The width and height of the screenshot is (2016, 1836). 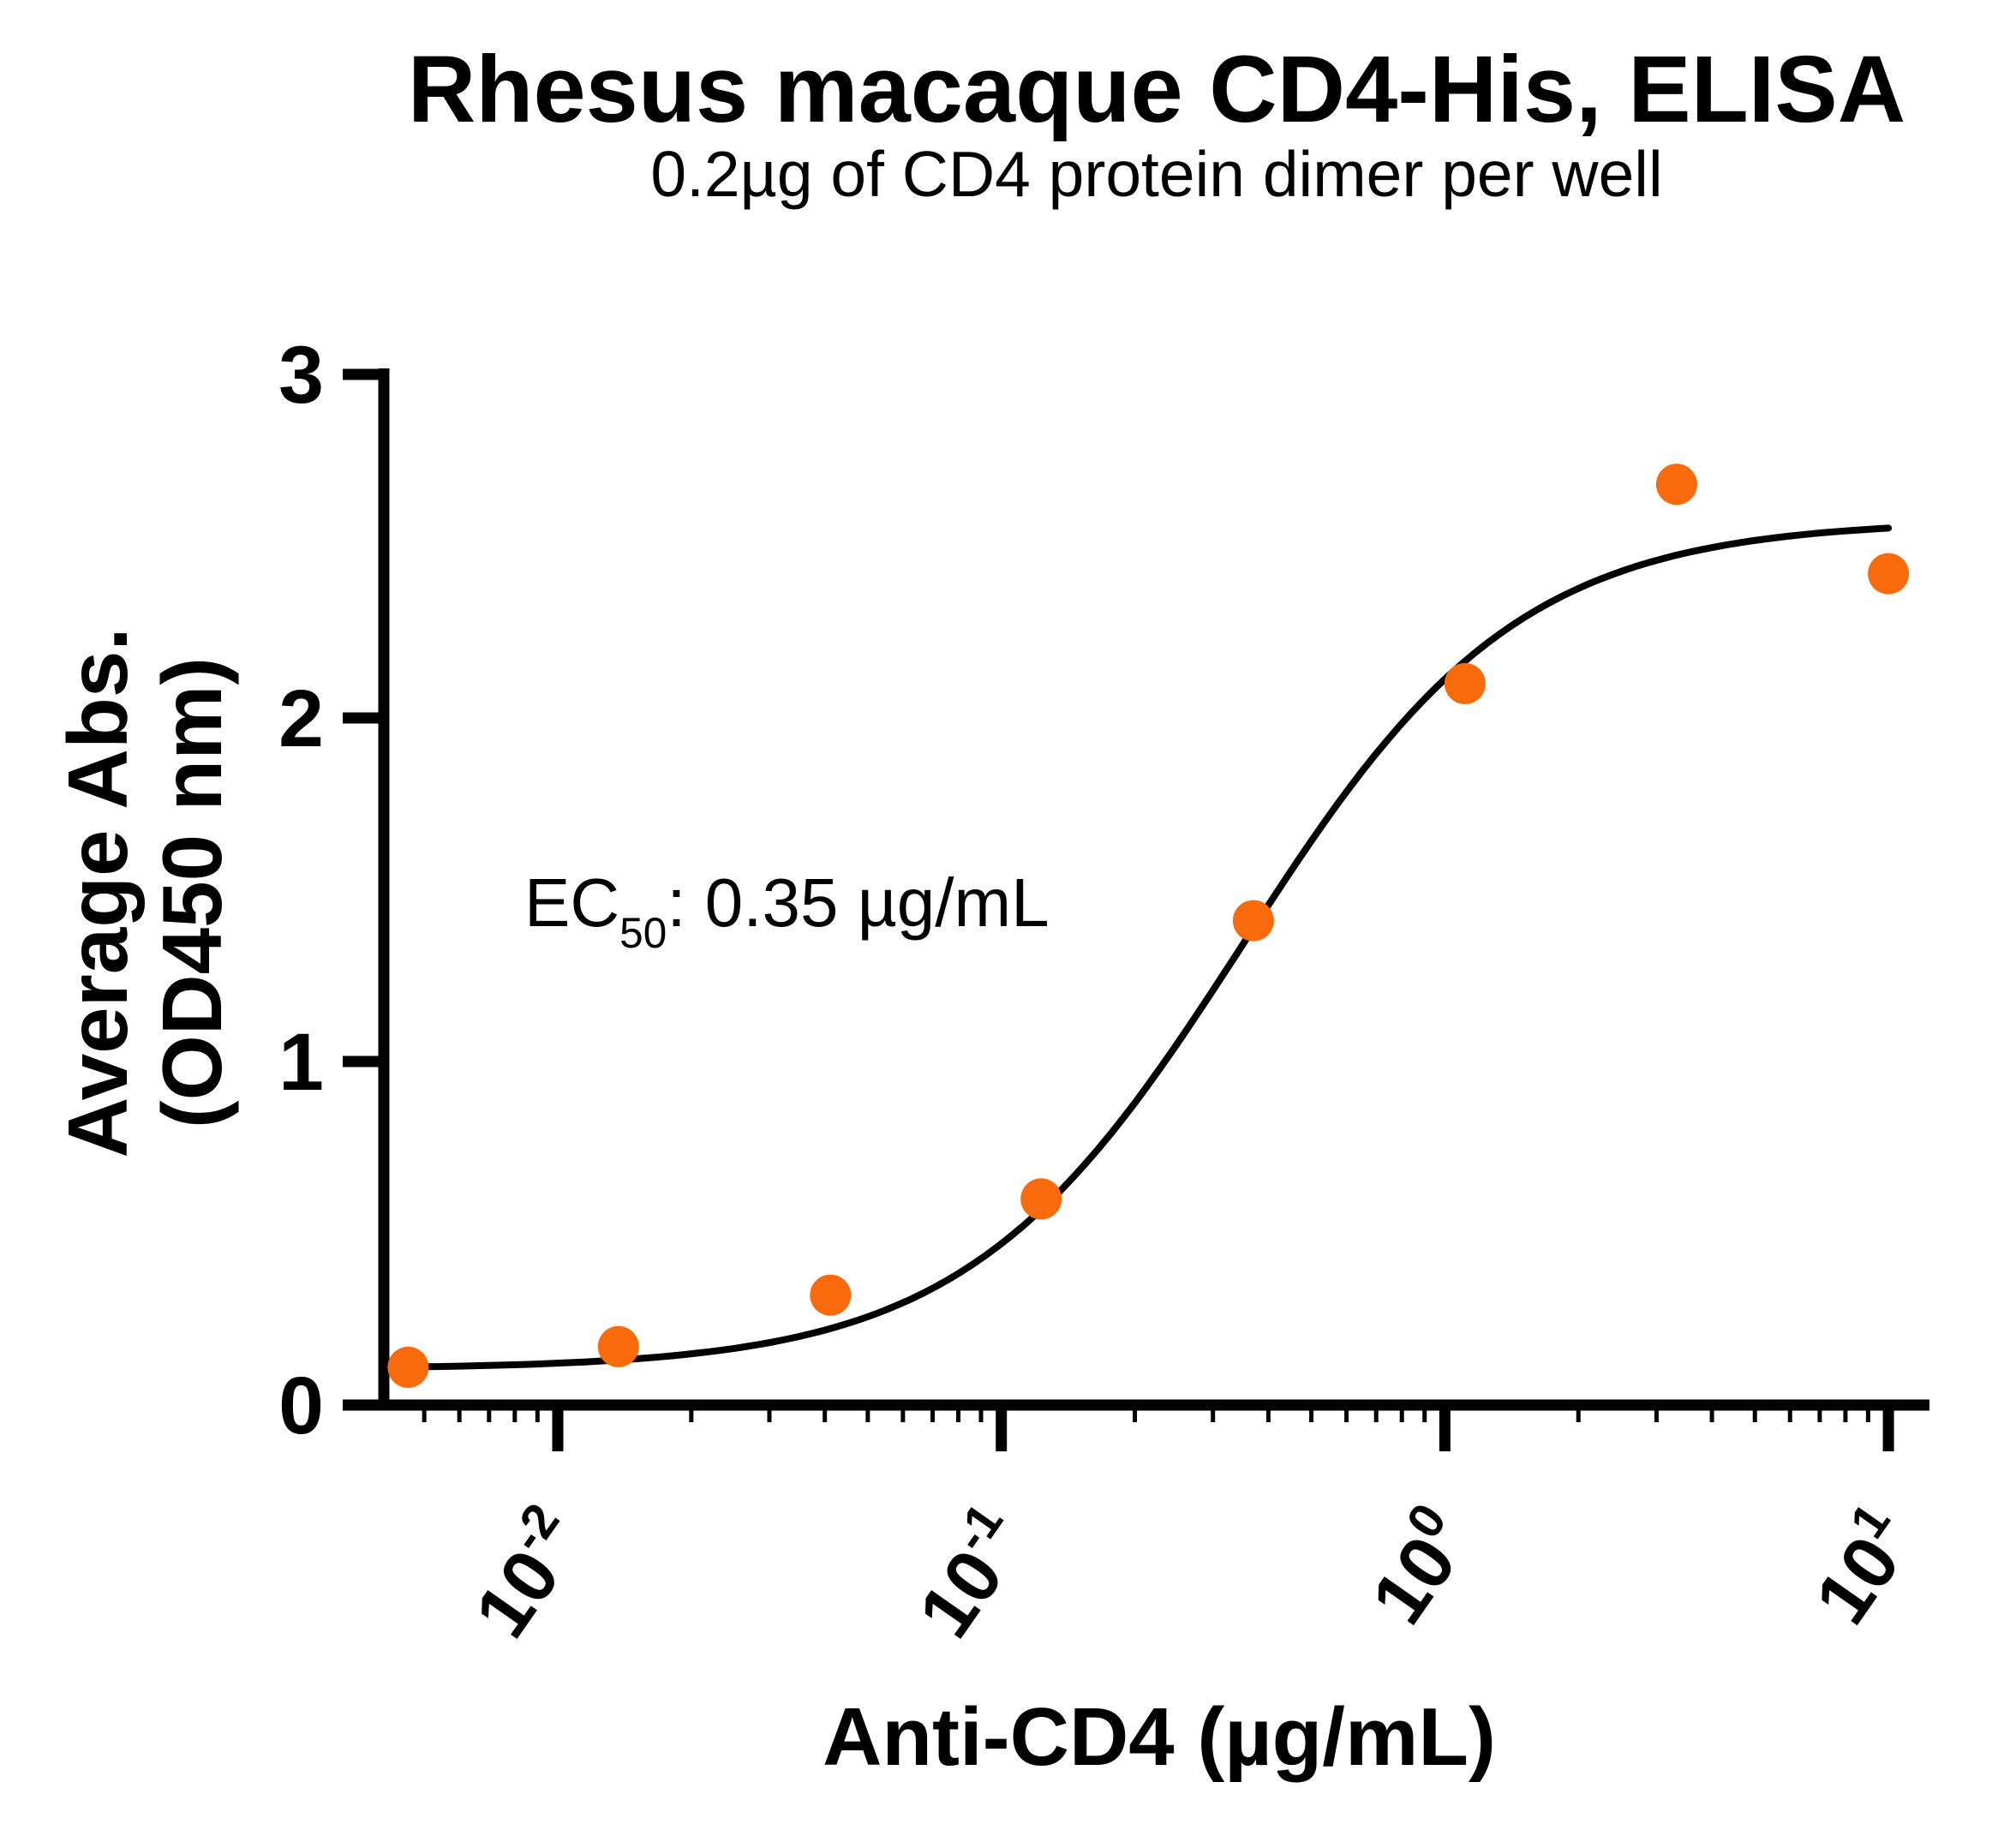 I want to click on x-tick-label: 10-1, so click(x=969, y=1572).